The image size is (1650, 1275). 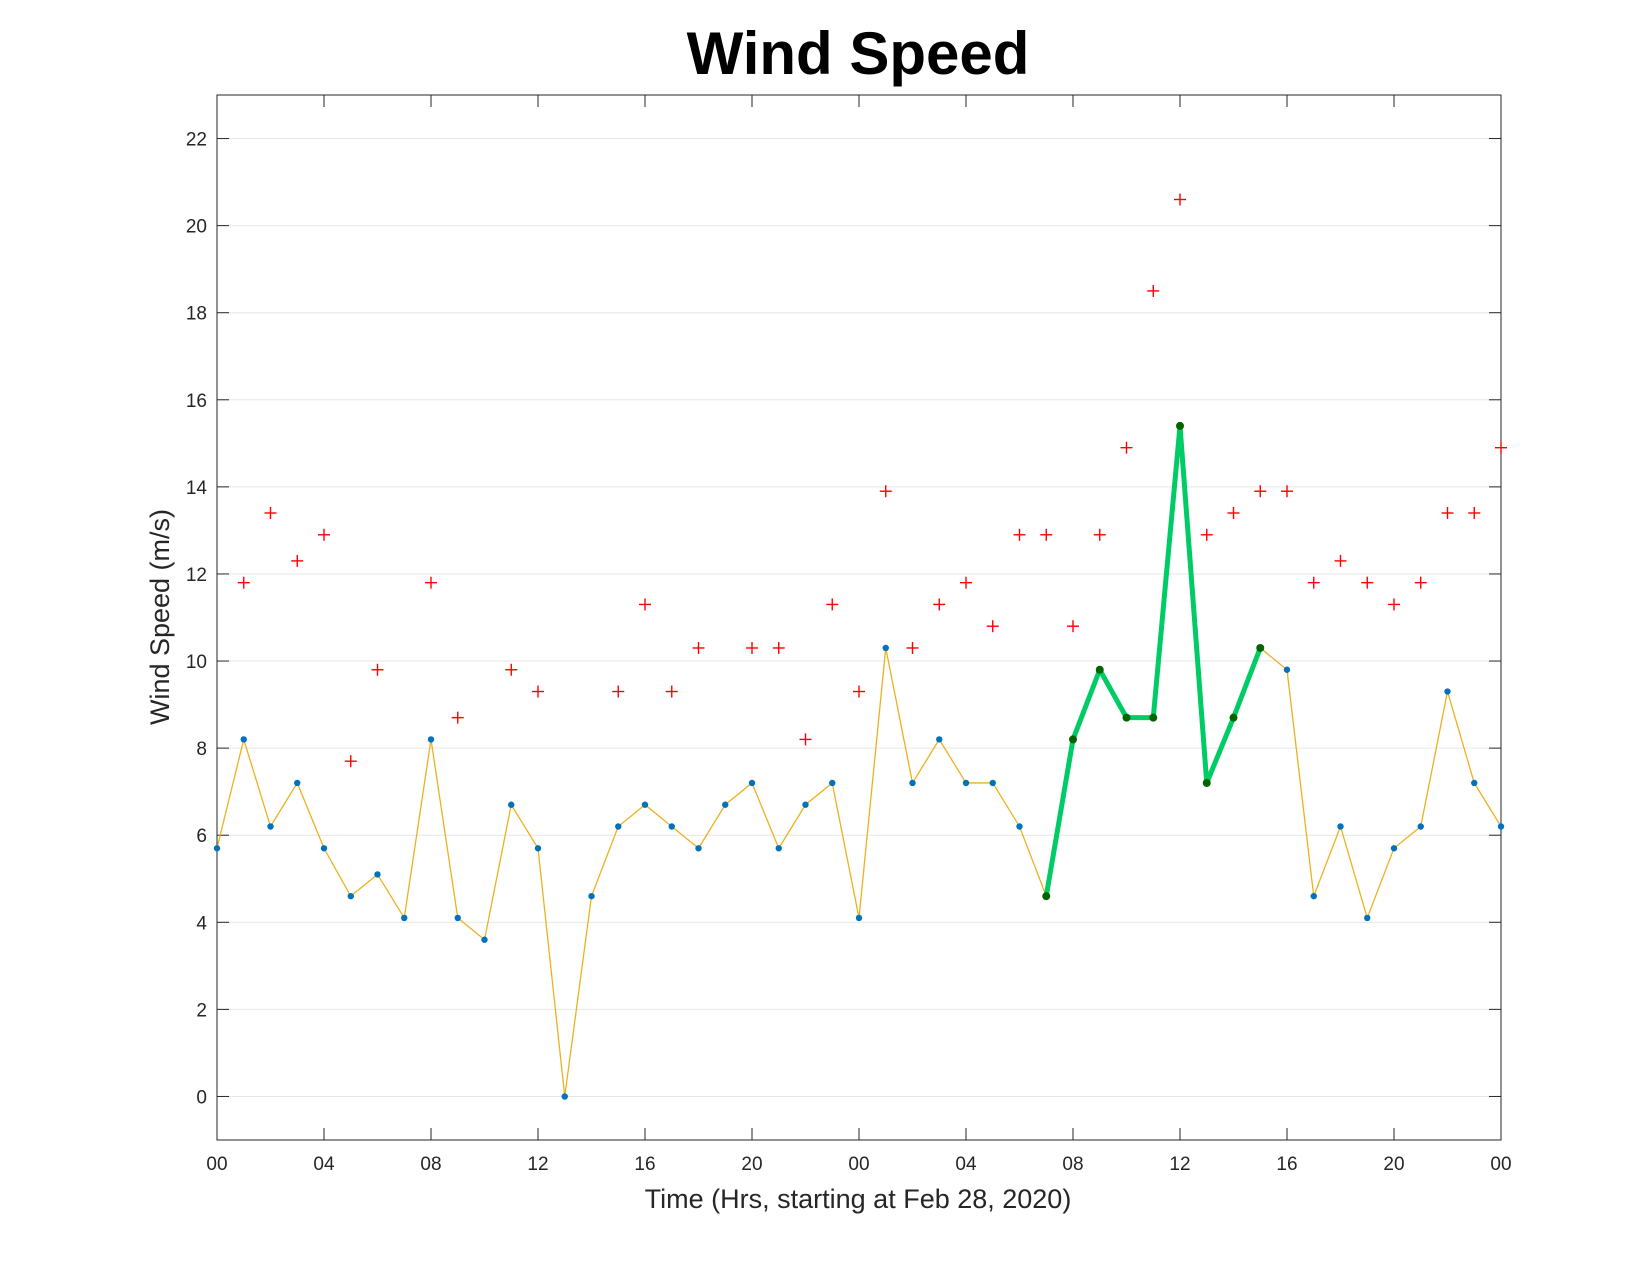 What do you see at coordinates (966, 1164) in the screenshot?
I see `x-tick-label: 04` at bounding box center [966, 1164].